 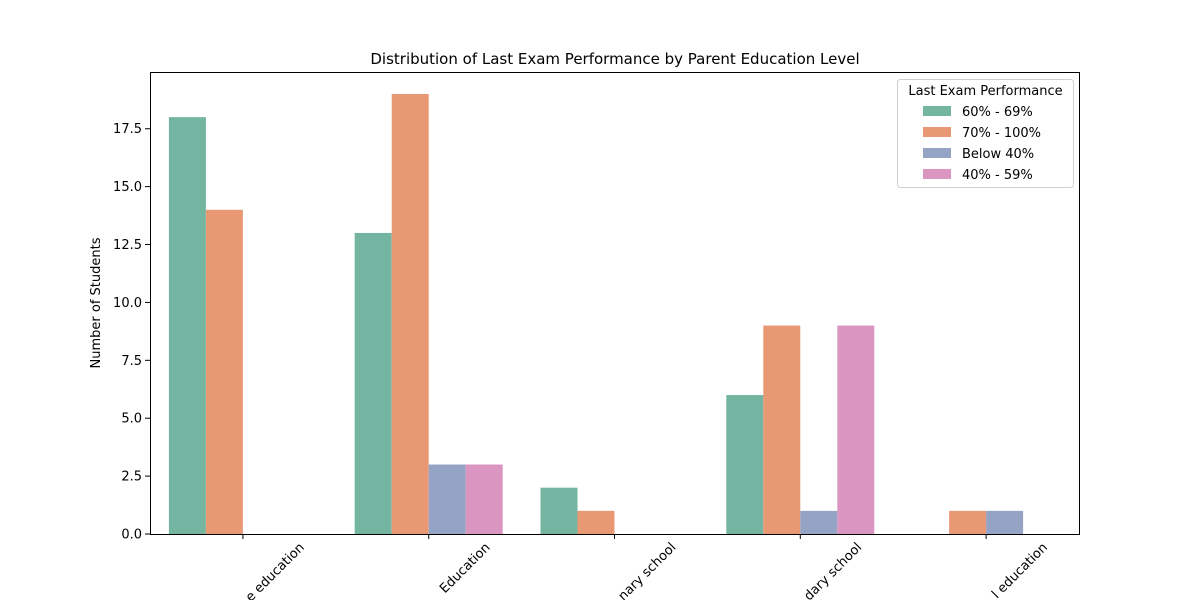 I want to click on y-tick-label: 0.0, so click(x=131, y=535).